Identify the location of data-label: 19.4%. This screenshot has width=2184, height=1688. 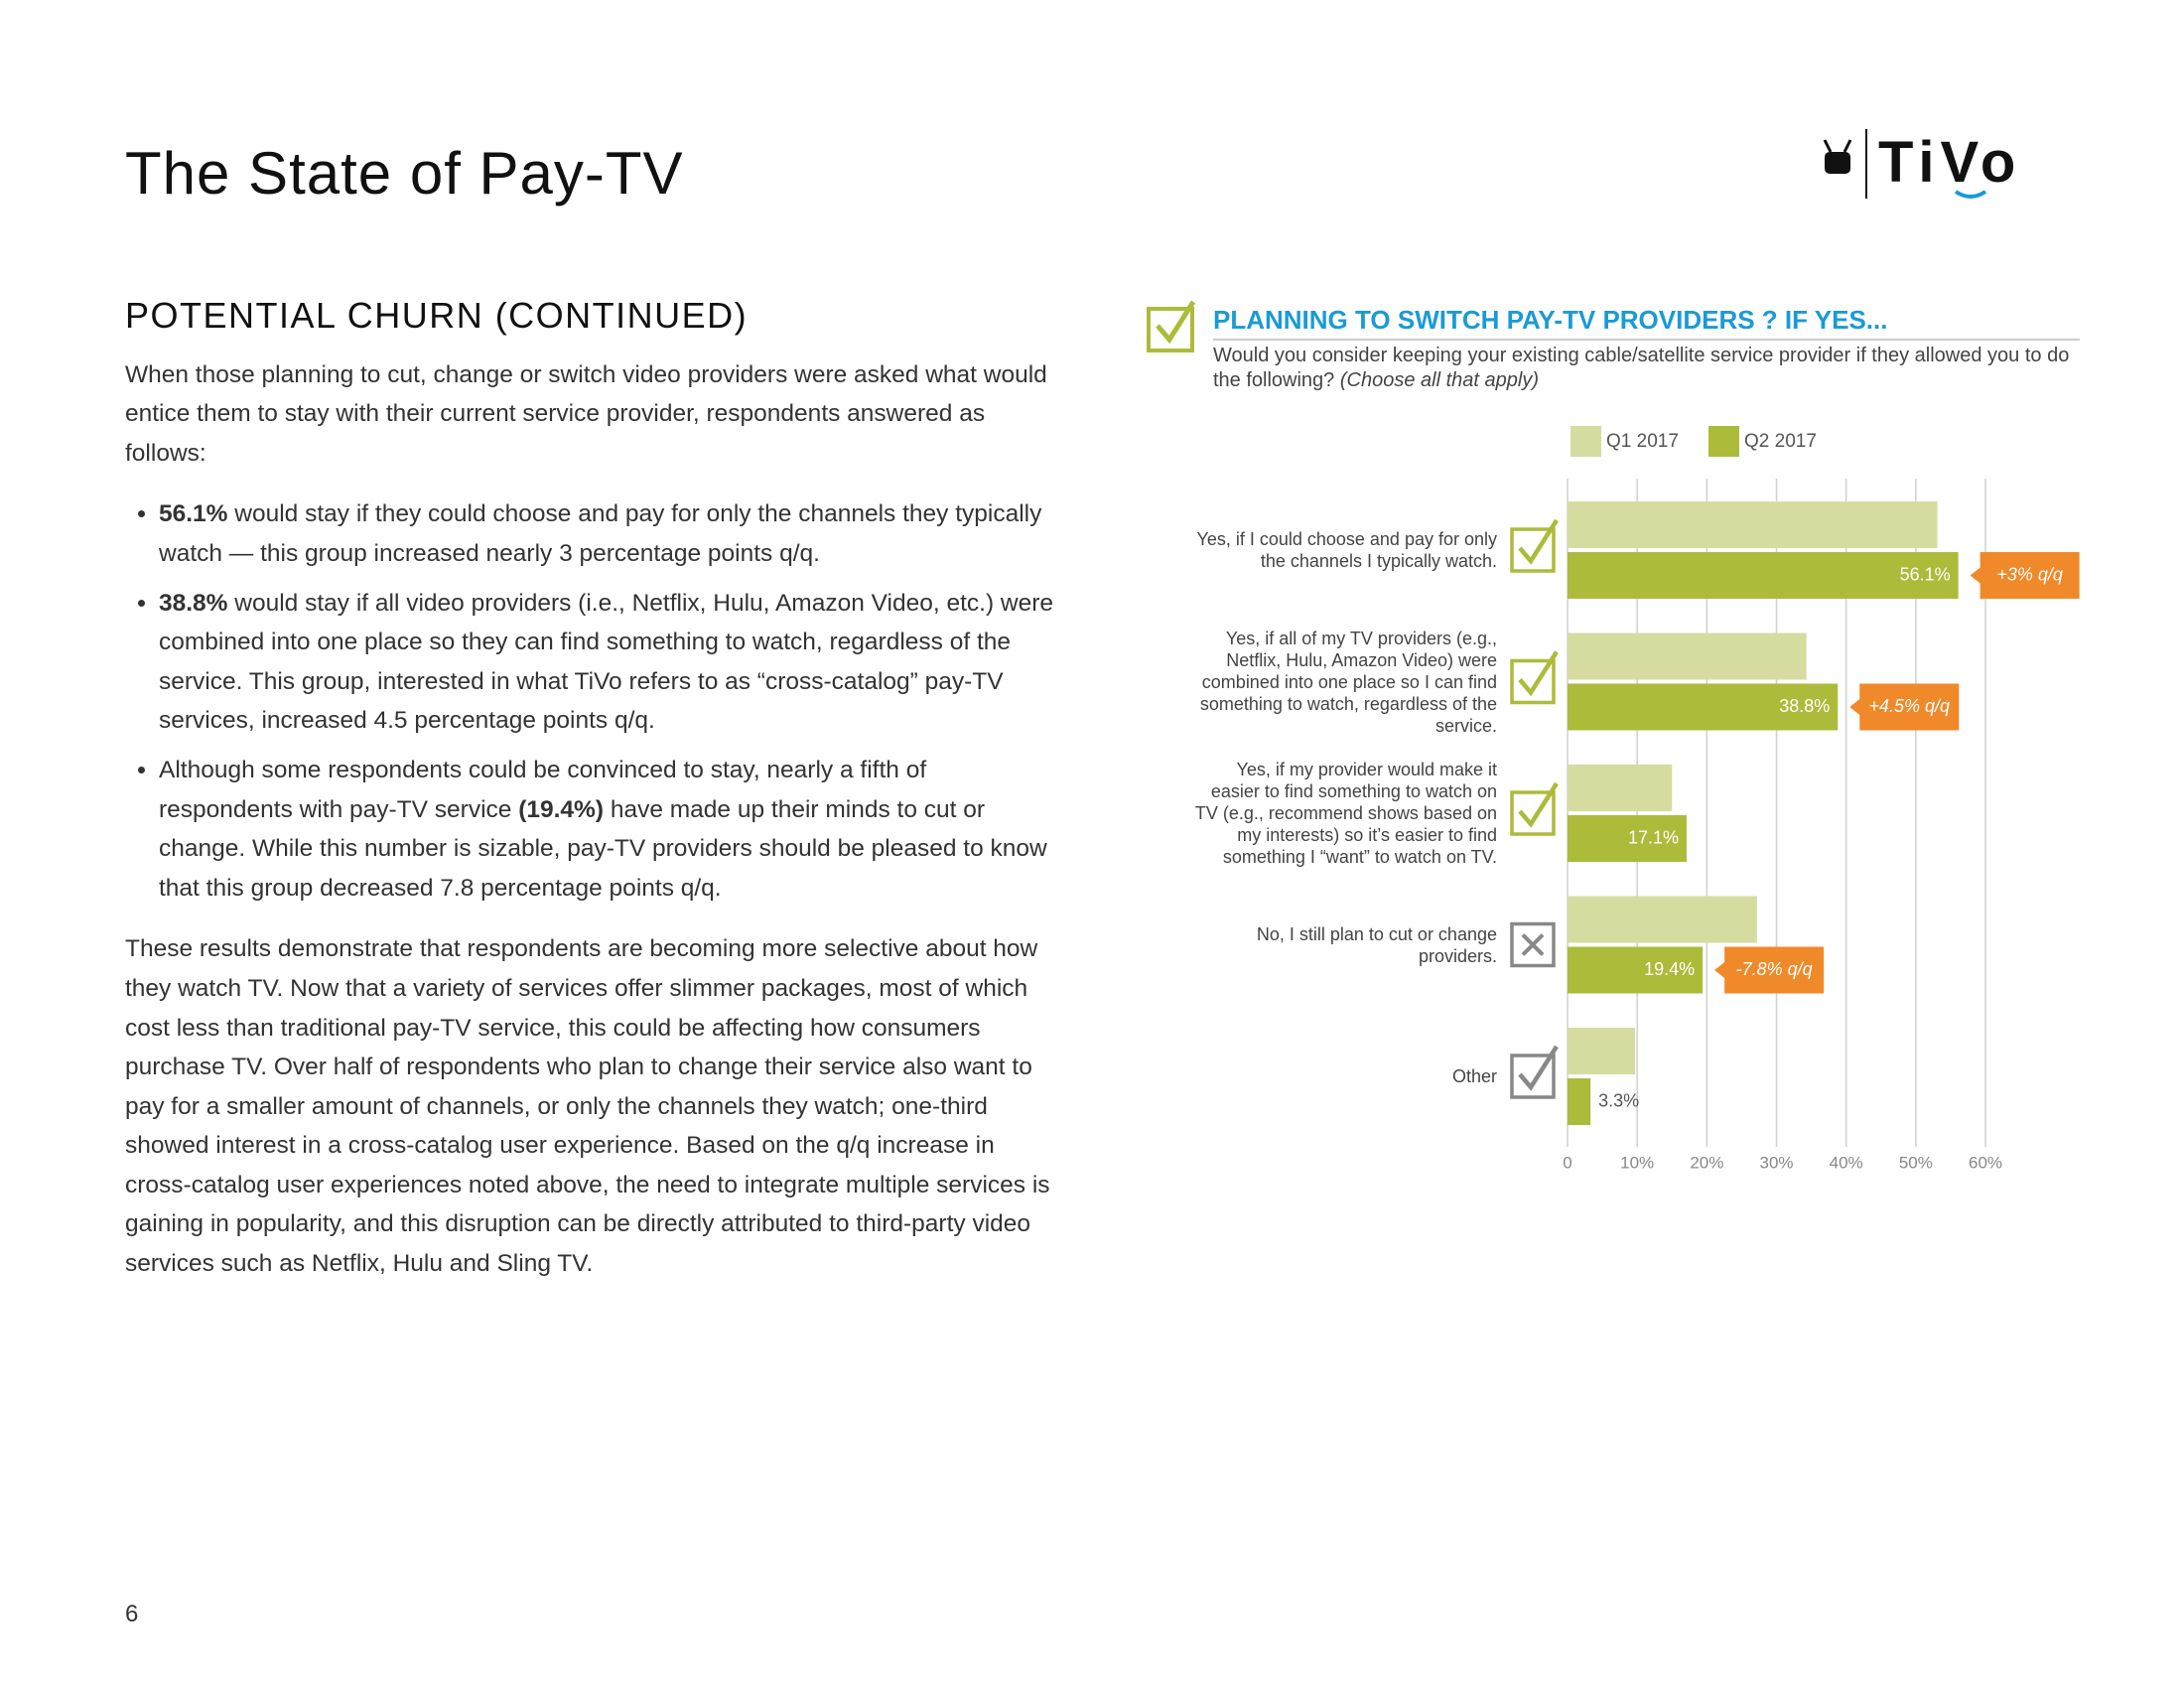
(1669, 969).